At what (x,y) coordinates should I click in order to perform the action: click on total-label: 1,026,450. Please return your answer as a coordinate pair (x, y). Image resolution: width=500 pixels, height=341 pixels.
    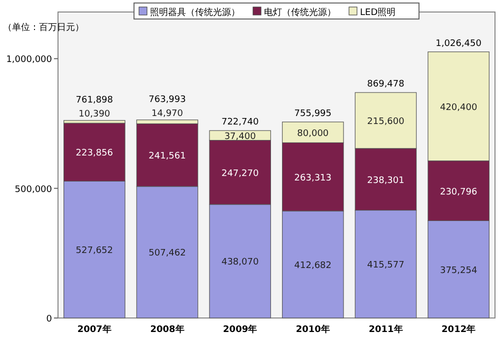
    Looking at the image, I should click on (459, 43).